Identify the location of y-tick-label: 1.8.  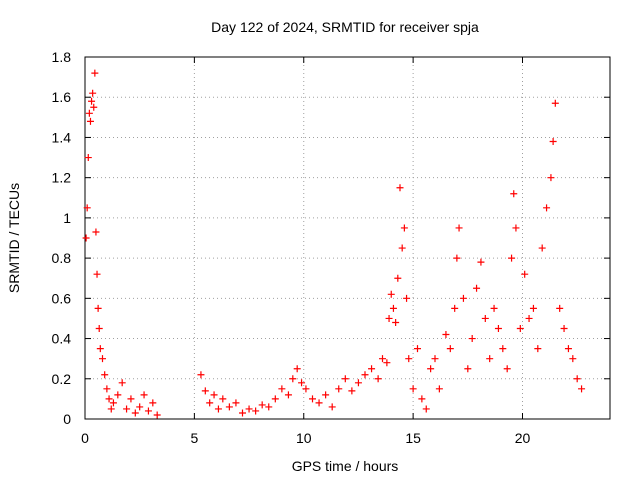
(62, 57).